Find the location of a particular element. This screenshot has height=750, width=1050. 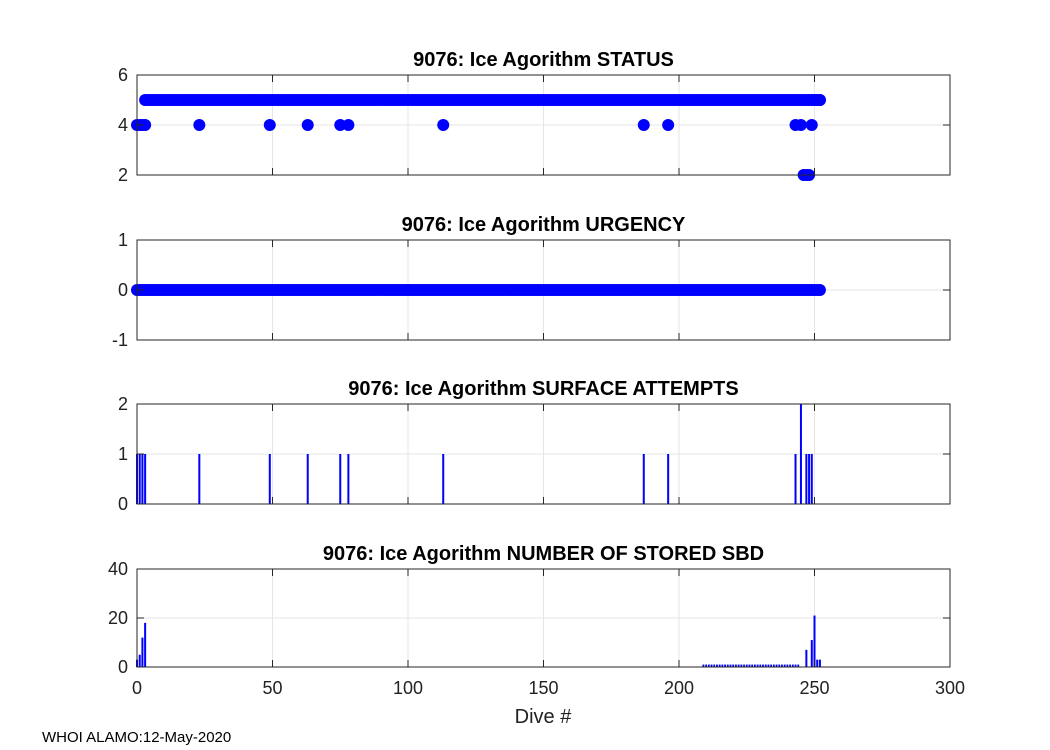

panel-surface-attempts: 0 1 2 9076: Ice Agorithm SURFACE ATTEMPTS is located at coordinates (534, 446).